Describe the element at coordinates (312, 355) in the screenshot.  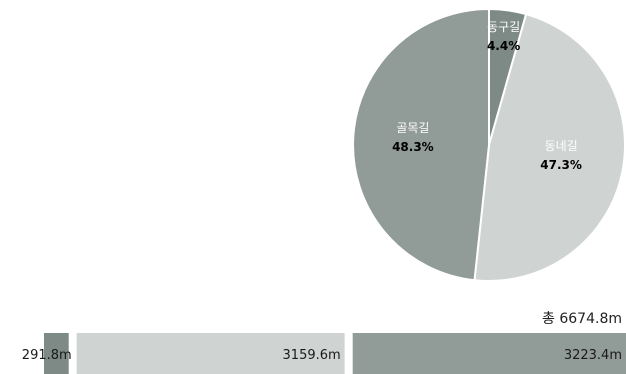
I see `bar-value-label-2: 3159.6m` at that location.